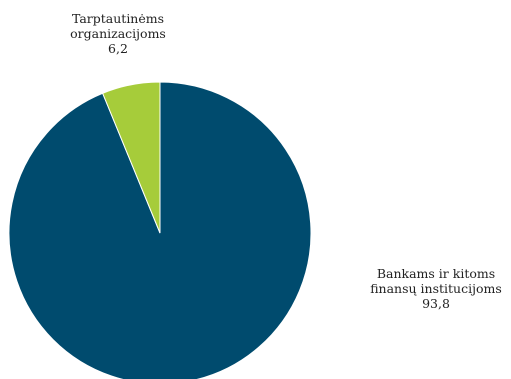 This screenshot has height=379, width=511. What do you see at coordinates (118, 48) in the screenshot?
I see `slice-value-international-organizations: 6,2` at bounding box center [118, 48].